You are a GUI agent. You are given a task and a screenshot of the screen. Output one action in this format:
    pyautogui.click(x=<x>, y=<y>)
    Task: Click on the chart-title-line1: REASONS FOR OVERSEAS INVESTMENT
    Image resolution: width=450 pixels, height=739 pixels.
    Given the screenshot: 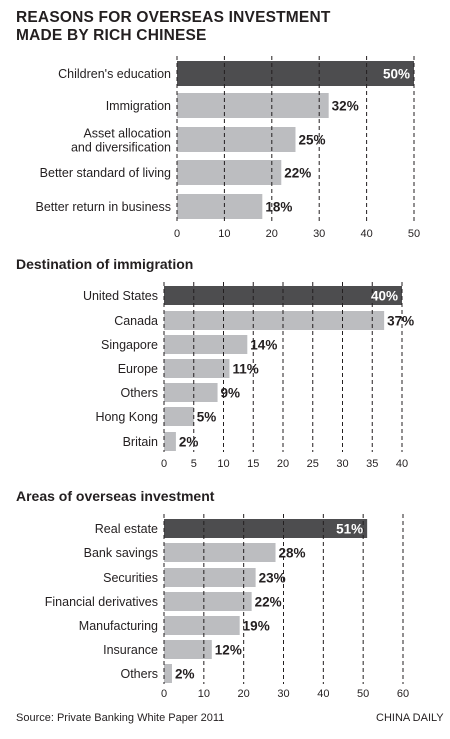 What is the action you would take?
    pyautogui.click(x=173, y=17)
    